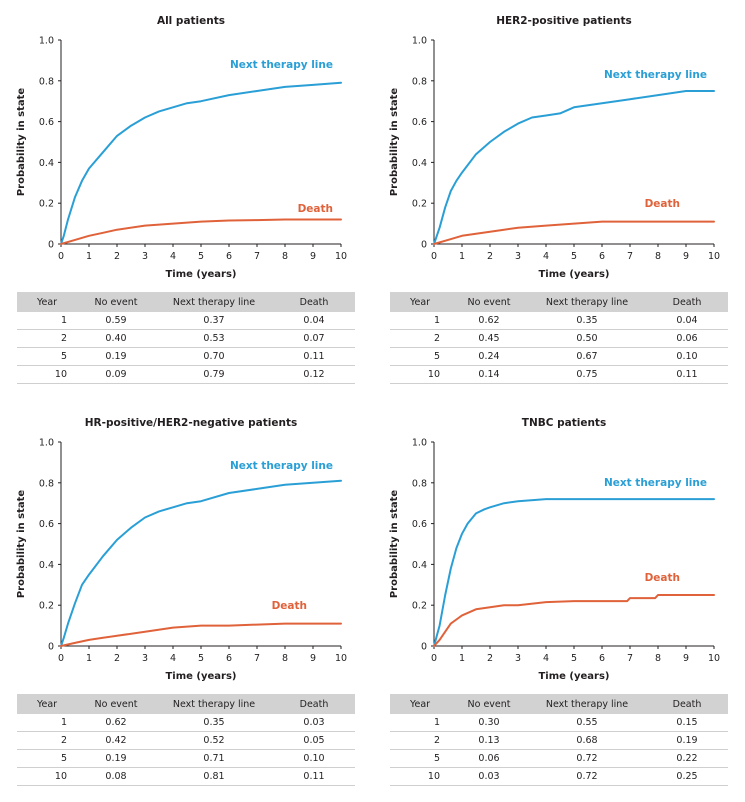  Describe the element at coordinates (116, 321) in the screenshot. I see `table-cell: 0.59` at that location.